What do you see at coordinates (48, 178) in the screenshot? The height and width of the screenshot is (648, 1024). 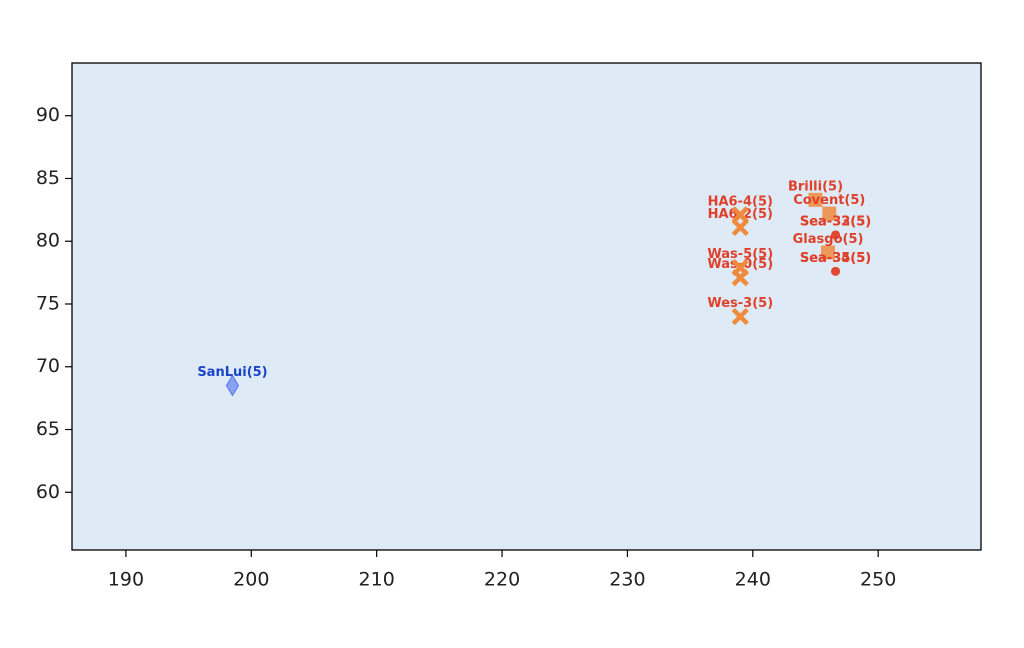 I see `y-tick-label: 85` at bounding box center [48, 178].